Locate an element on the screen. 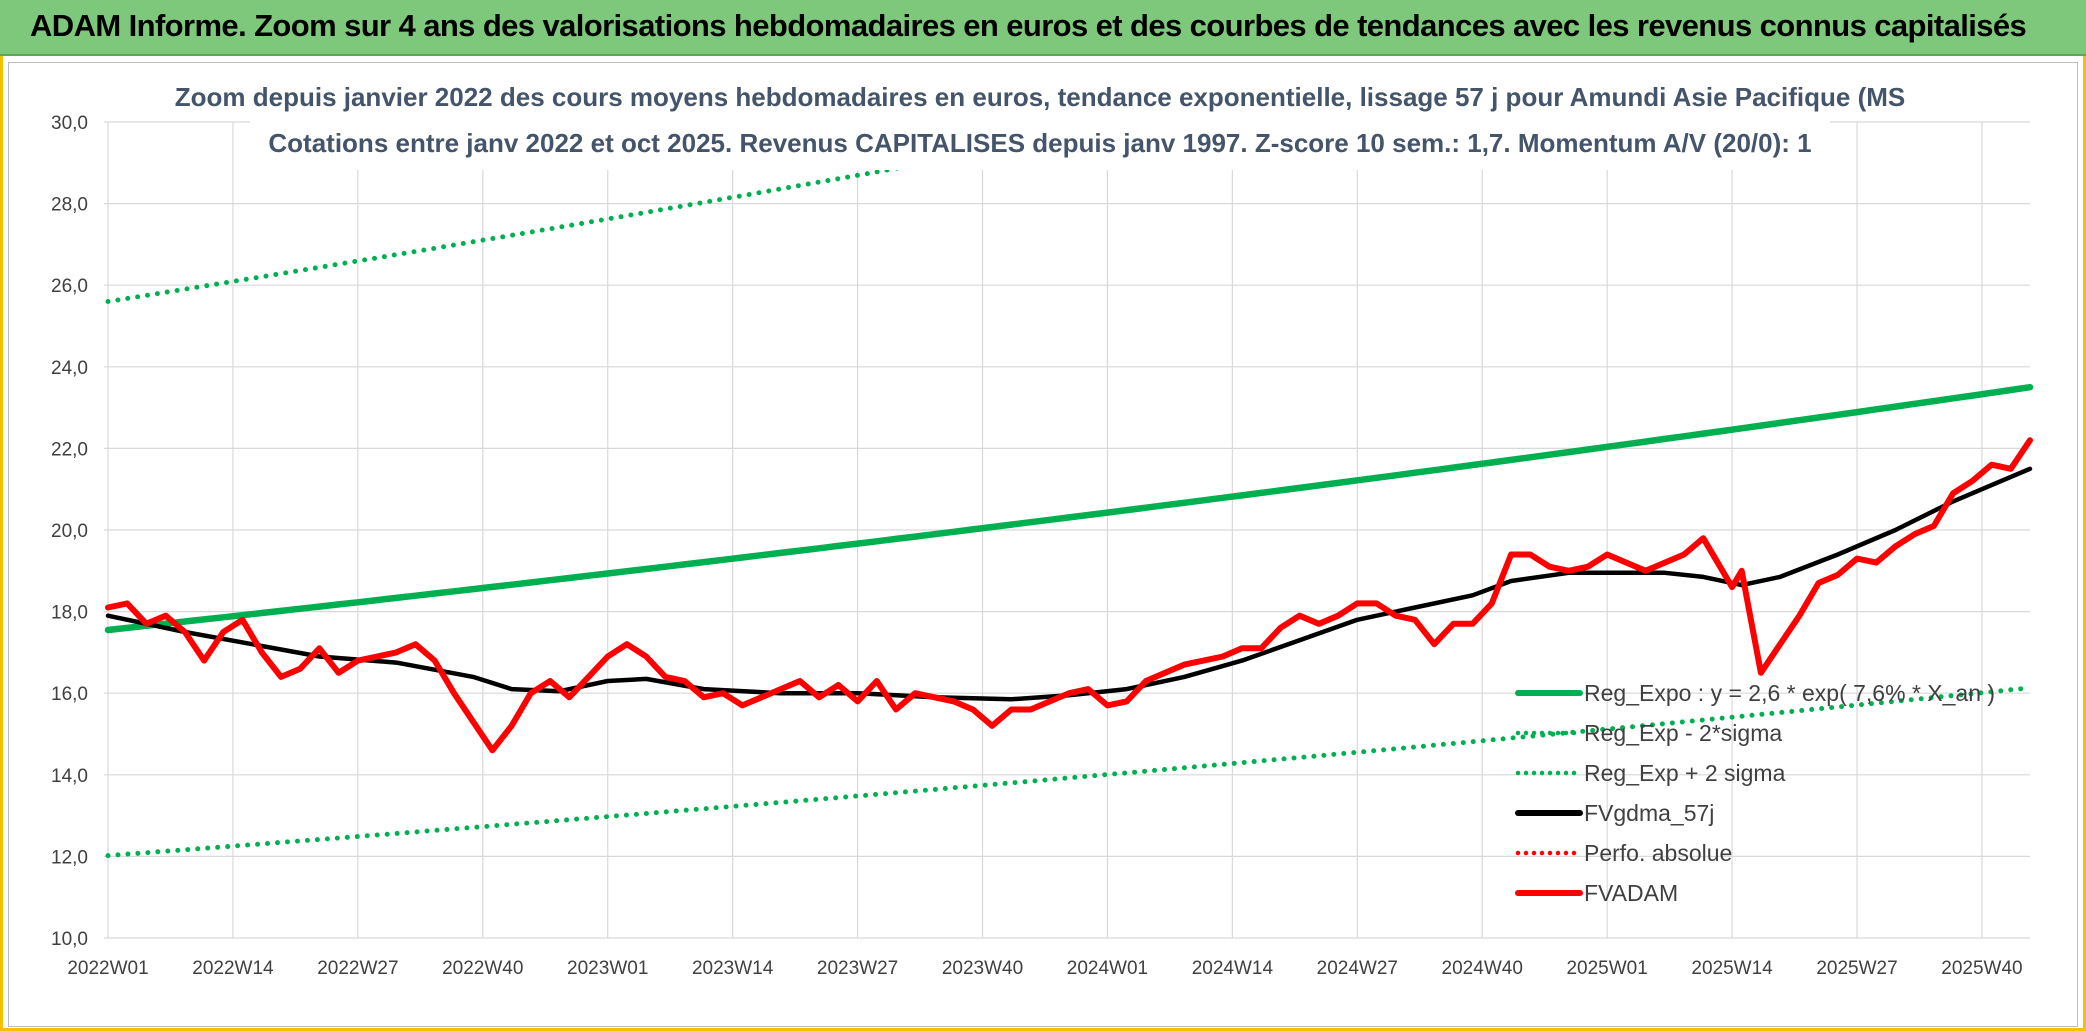 The image size is (2086, 1031). x-tick-label: 2022W40 is located at coordinates (482, 968).